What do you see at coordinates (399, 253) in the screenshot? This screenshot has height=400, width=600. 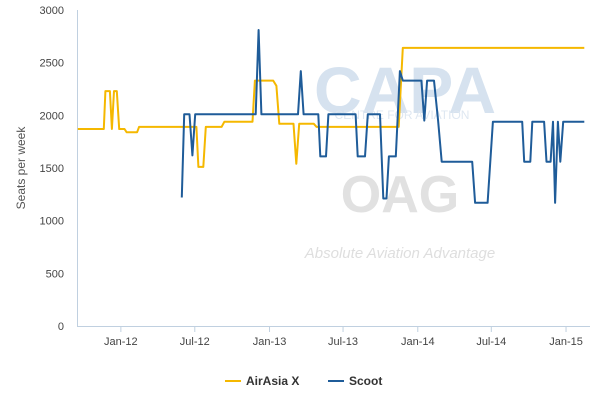 I see `watermark-tagline: Absolute Aviation Advantage` at bounding box center [399, 253].